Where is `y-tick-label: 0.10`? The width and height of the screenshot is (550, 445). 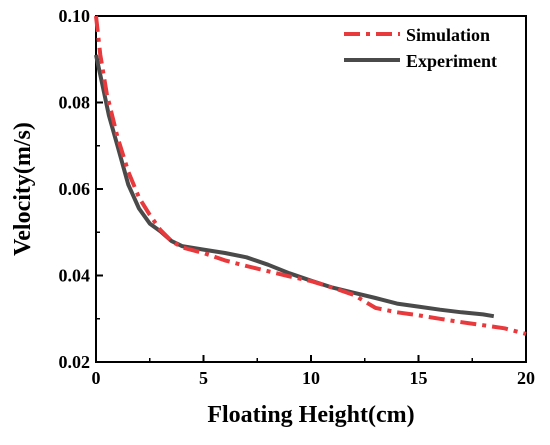
y-tick-label: 0.10 is located at coordinates (75, 16).